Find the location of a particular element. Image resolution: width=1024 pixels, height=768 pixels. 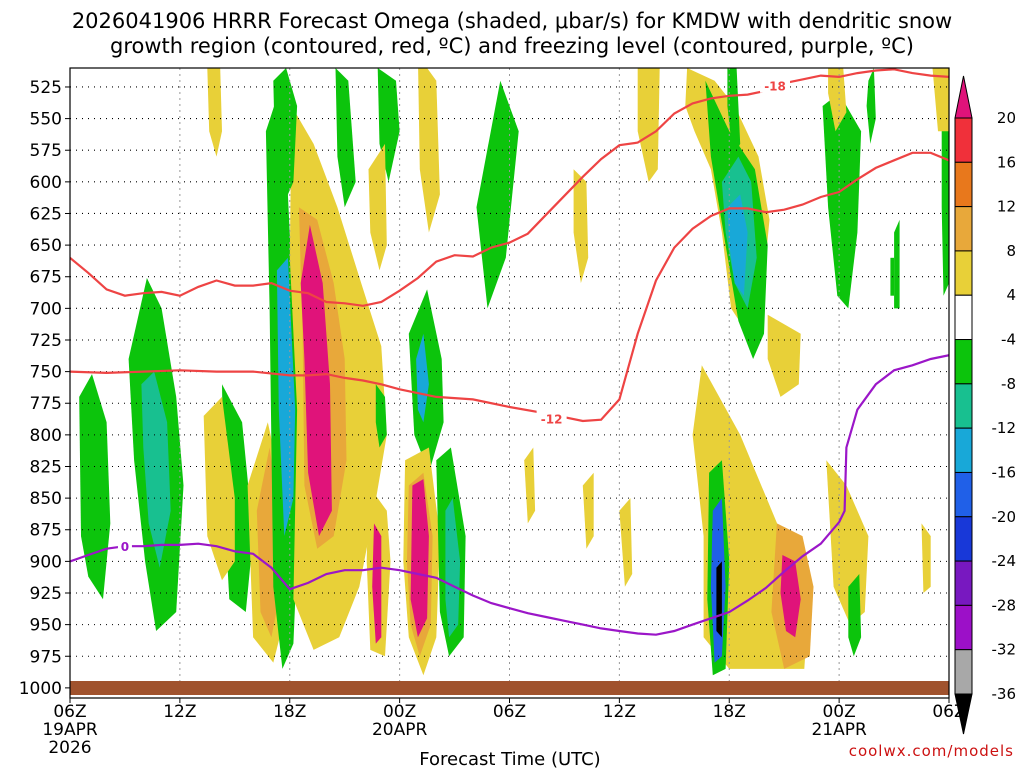

y-tick-label: 650 is located at coordinates (46, 246).